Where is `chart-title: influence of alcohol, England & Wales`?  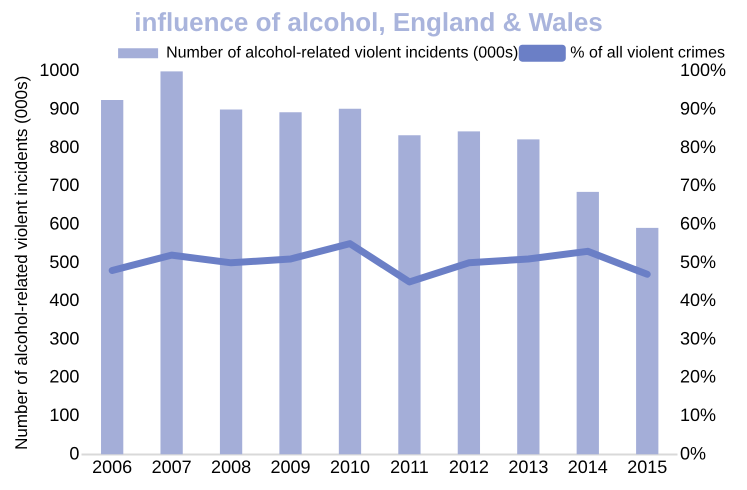 chart-title: influence of alcohol, England & Wales is located at coordinates (368, 21).